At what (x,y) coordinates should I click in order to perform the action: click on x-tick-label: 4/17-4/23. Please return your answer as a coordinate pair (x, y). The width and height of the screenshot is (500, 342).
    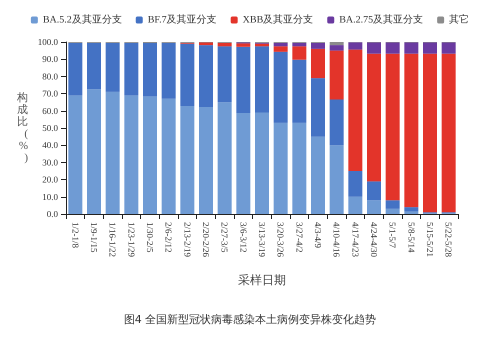
    Looking at the image, I should click on (355, 240).